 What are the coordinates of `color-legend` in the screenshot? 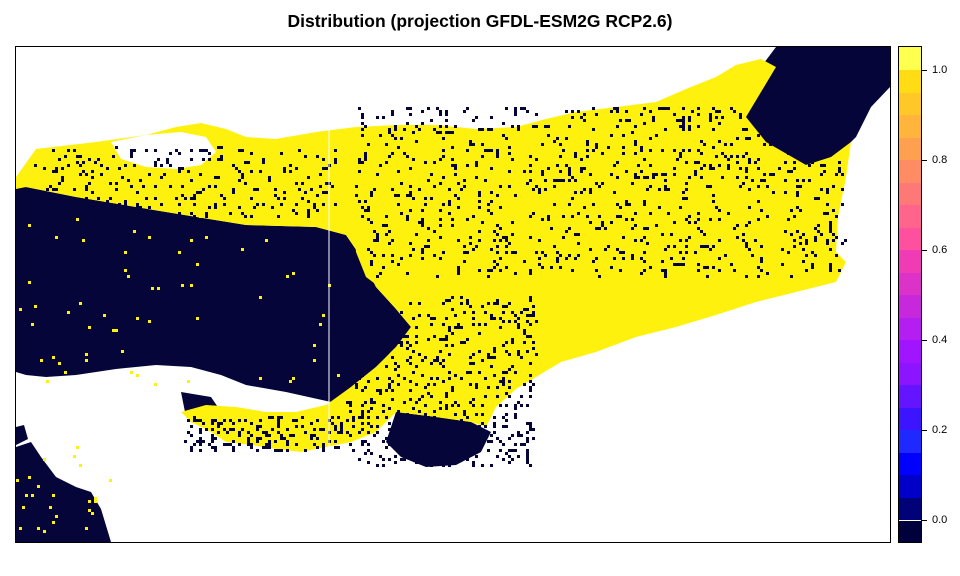 It's located at (910, 294).